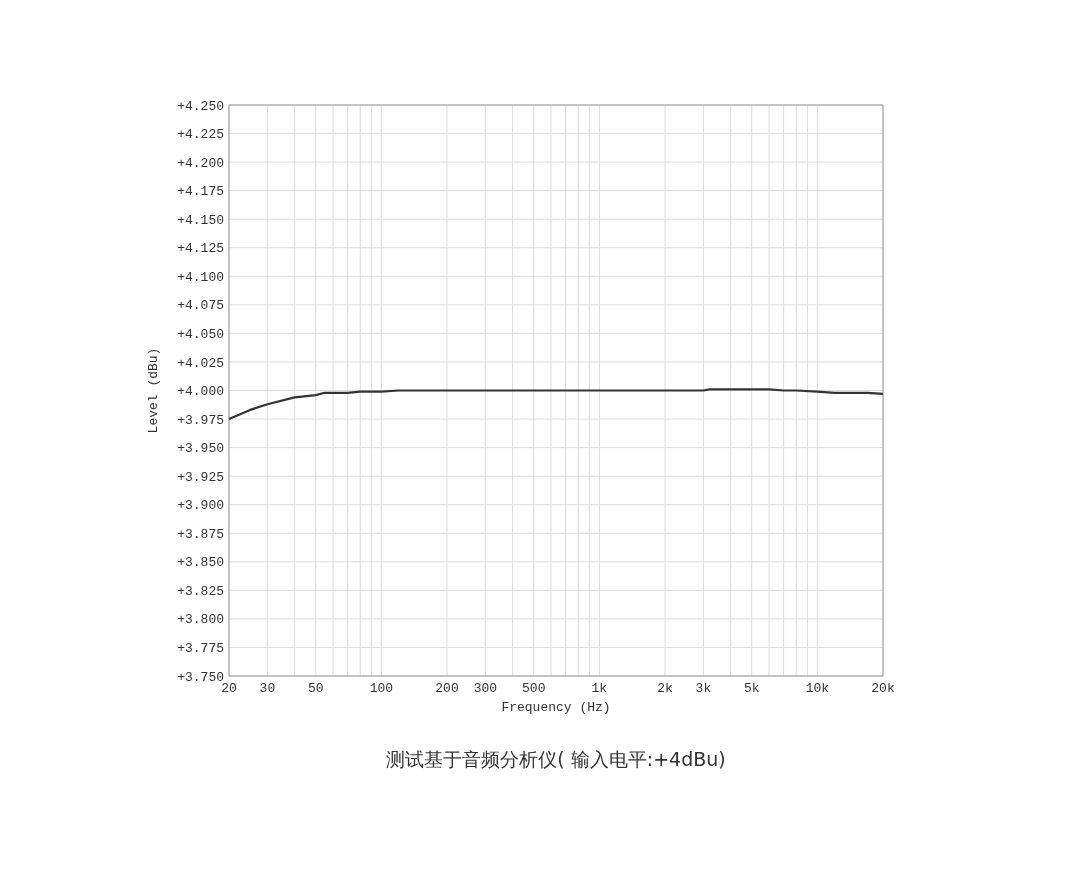 Image resolution: width=1080 pixels, height=888 pixels. What do you see at coordinates (200, 192) in the screenshot?
I see `y-tick-label: +4.175` at bounding box center [200, 192].